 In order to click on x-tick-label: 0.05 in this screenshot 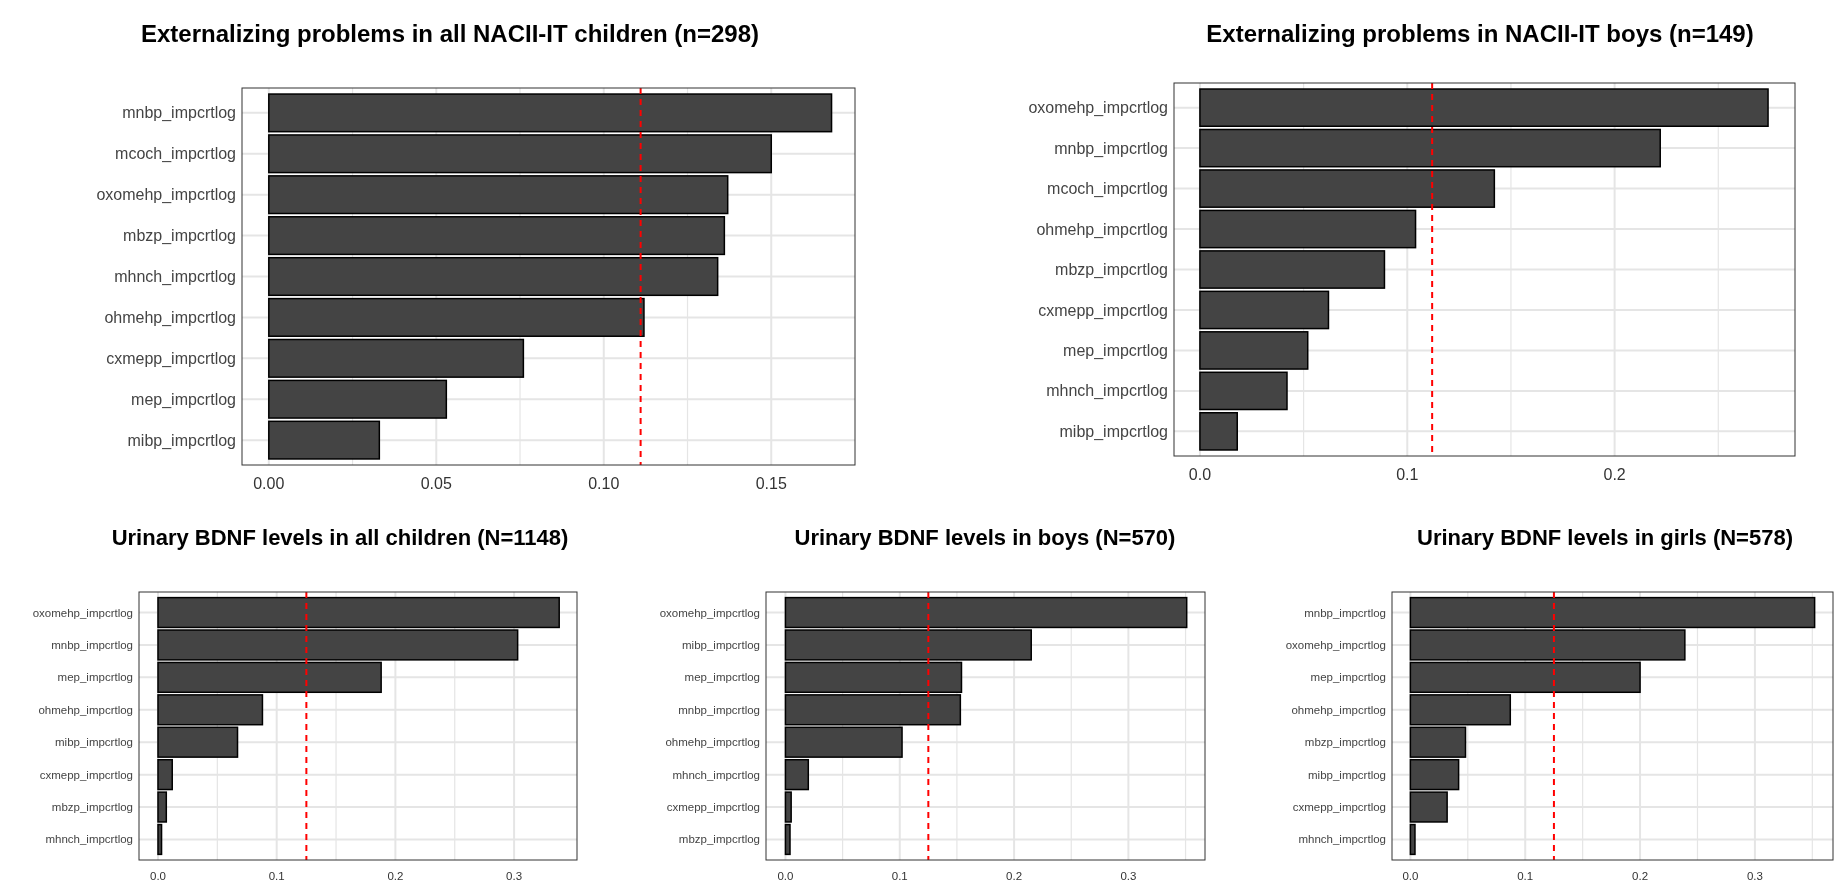, I will do `click(436, 483)`.